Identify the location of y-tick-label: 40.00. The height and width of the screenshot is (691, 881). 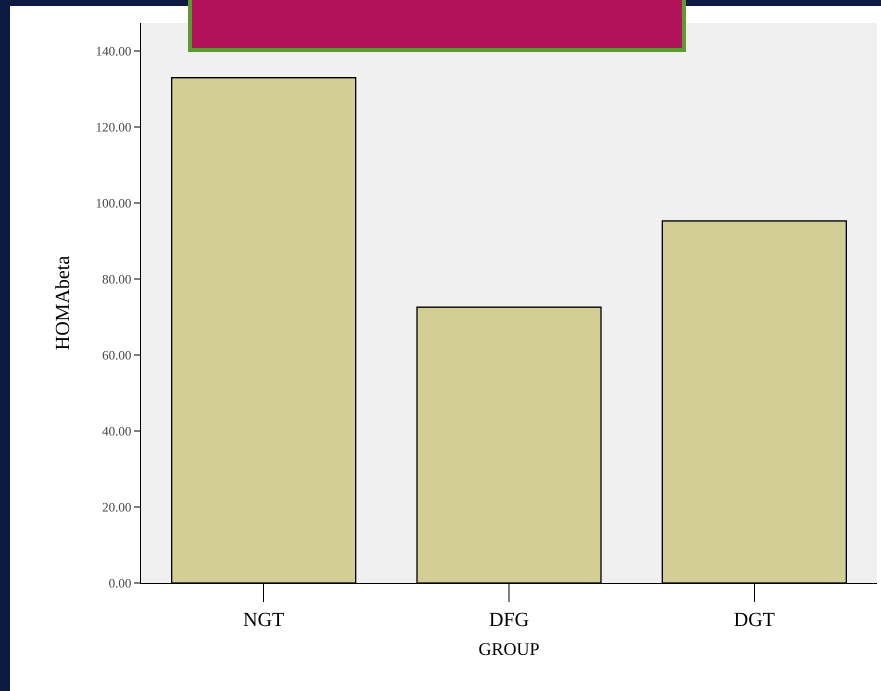
(117, 431).